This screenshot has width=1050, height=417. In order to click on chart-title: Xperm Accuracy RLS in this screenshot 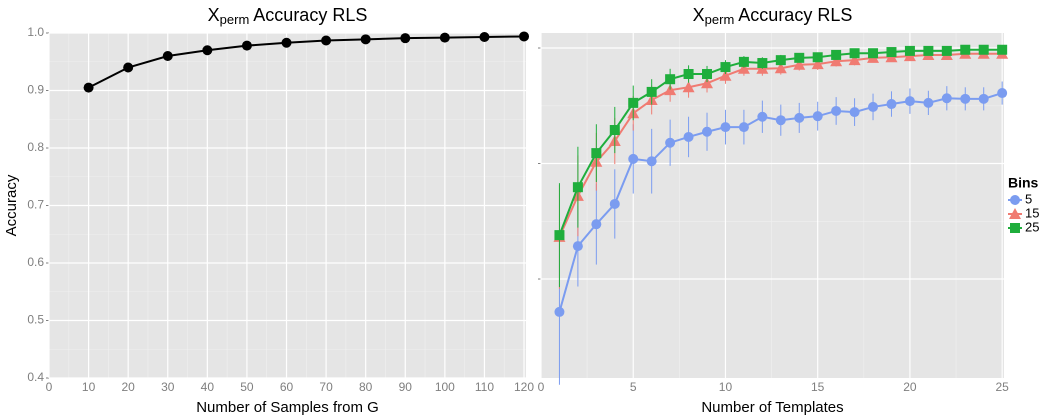, I will do `click(288, 16)`.